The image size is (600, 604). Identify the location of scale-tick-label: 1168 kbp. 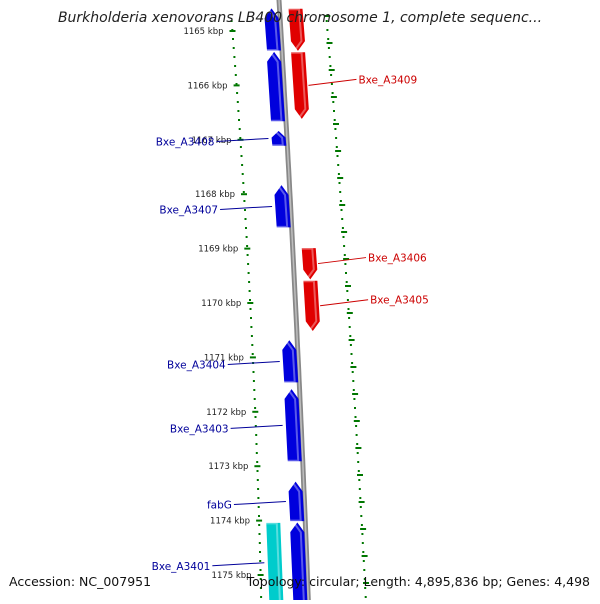
(215, 195).